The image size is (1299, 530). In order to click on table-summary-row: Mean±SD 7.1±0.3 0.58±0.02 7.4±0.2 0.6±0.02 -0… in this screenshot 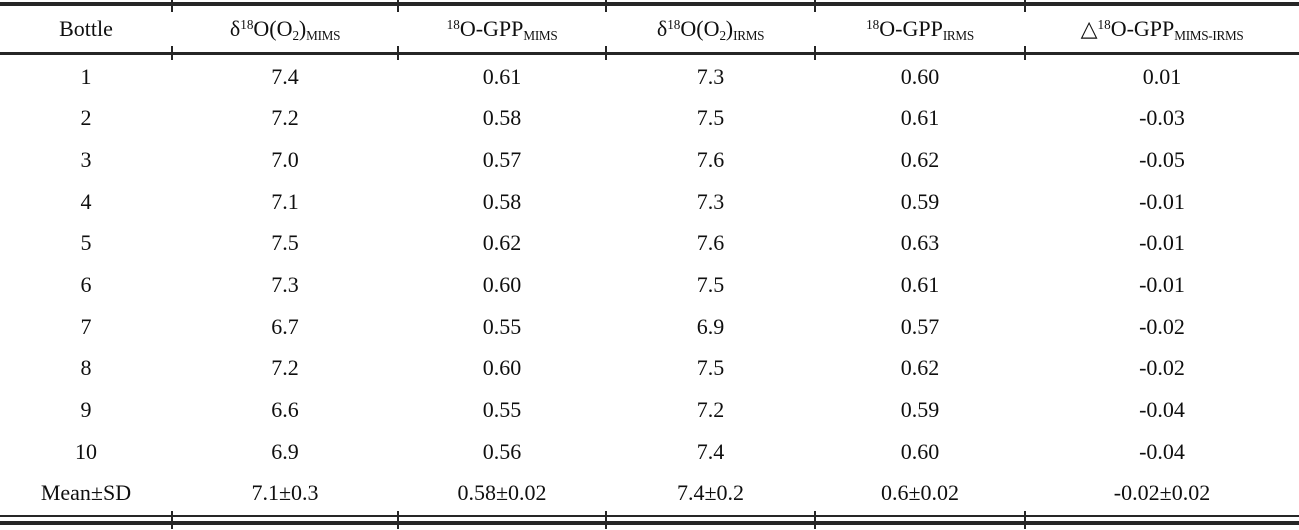, I will do `click(649, 493)`.